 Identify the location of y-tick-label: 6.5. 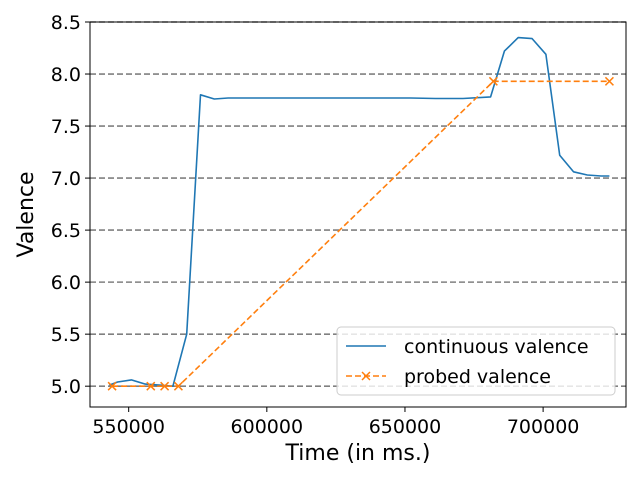
(66, 231).